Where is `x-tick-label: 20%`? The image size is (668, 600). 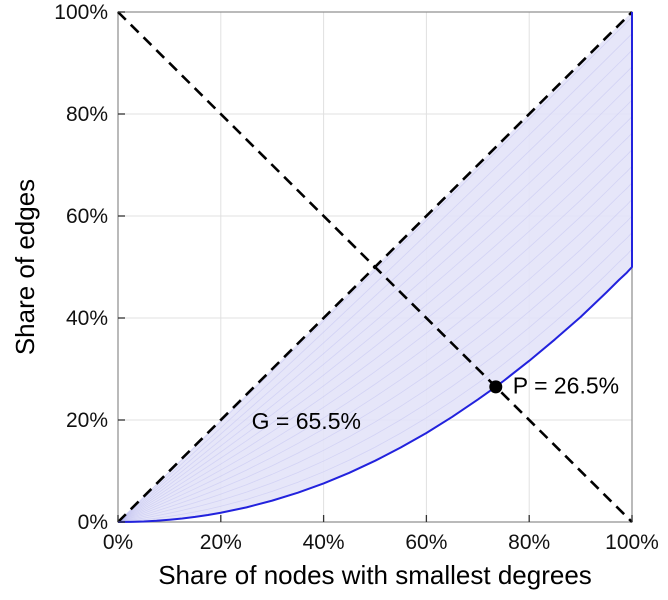 x-tick-label: 20% is located at coordinates (221, 542).